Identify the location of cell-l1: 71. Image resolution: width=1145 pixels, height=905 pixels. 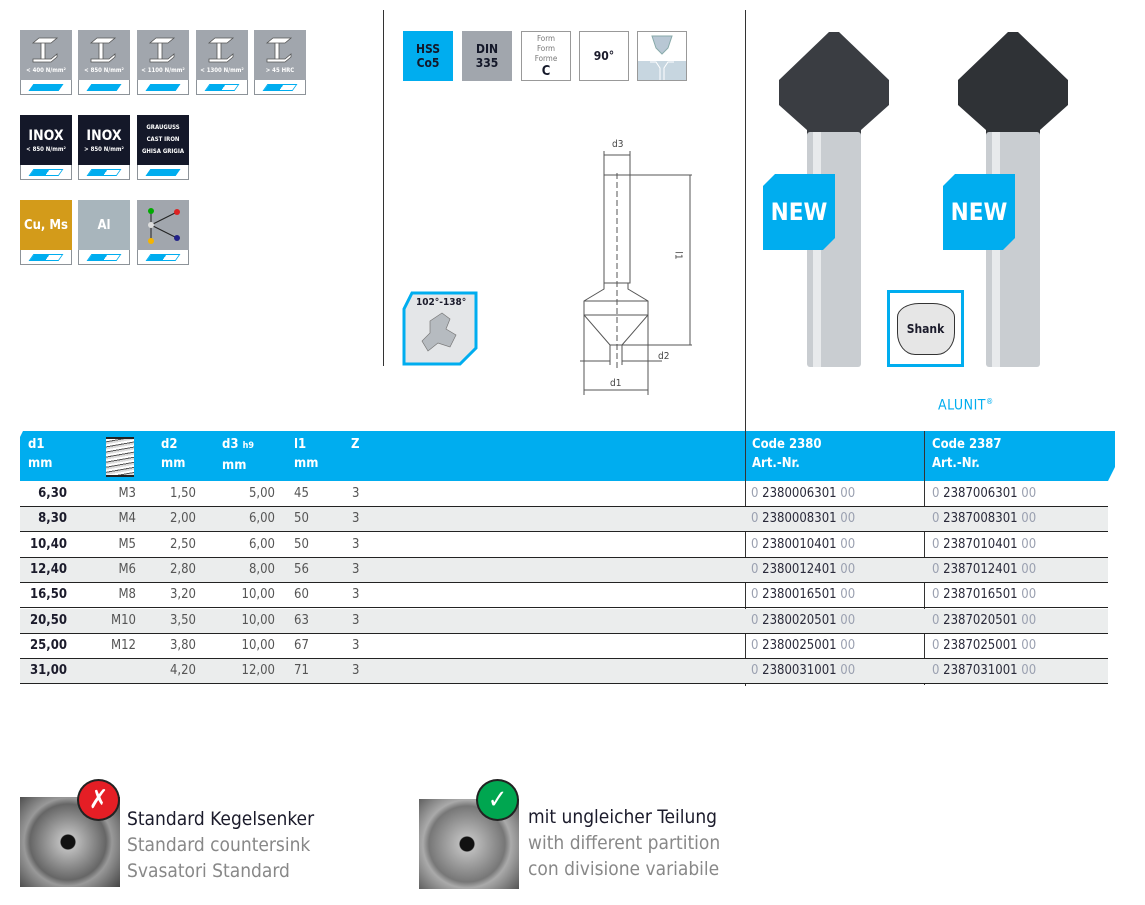
(301, 671).